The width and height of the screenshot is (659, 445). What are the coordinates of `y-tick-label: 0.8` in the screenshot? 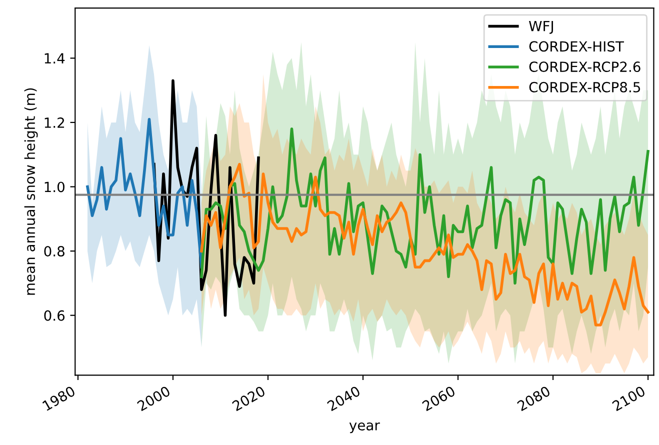 It's located at (54, 251).